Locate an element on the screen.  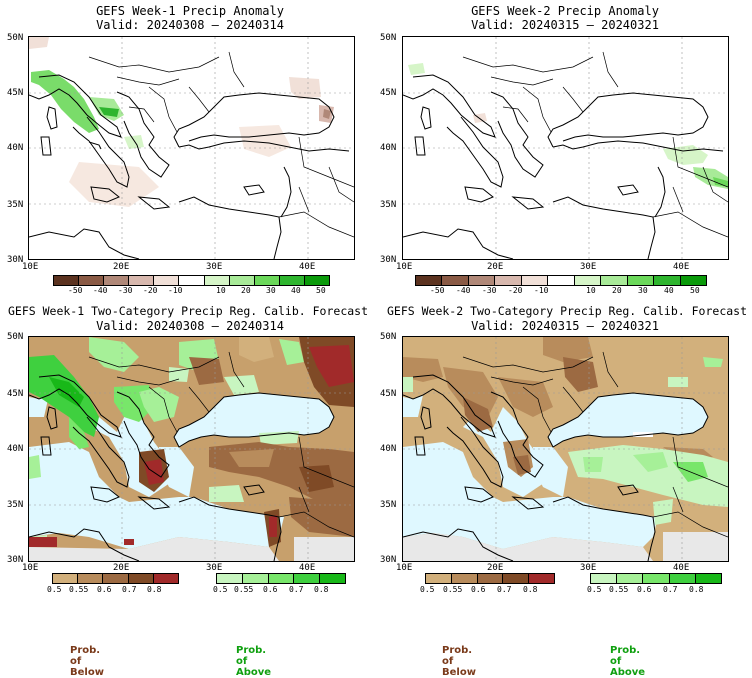
anomaly-colorbar is located at coordinates (561, 280).